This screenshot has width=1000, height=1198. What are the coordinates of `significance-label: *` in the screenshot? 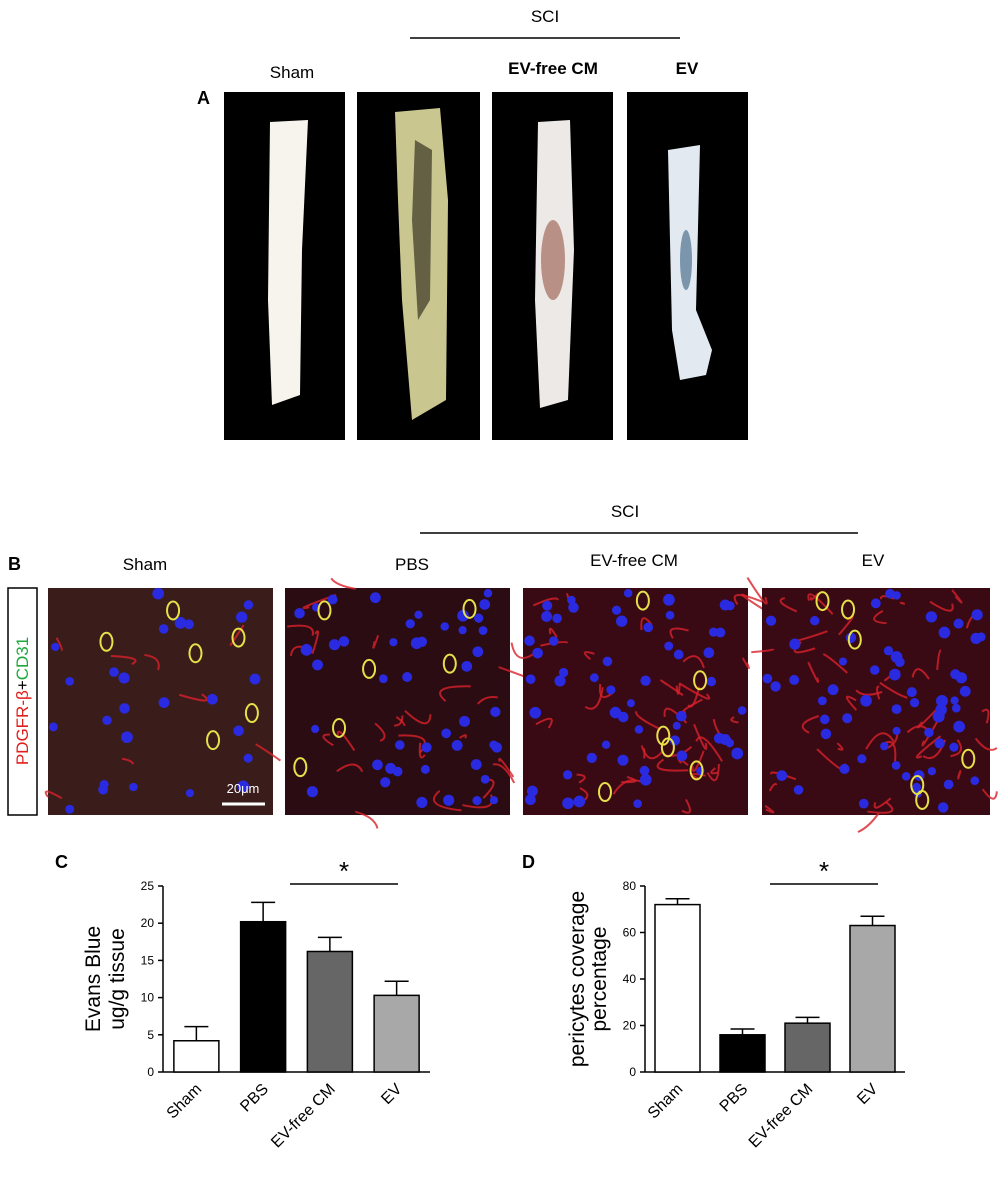 It's located at (344, 871).